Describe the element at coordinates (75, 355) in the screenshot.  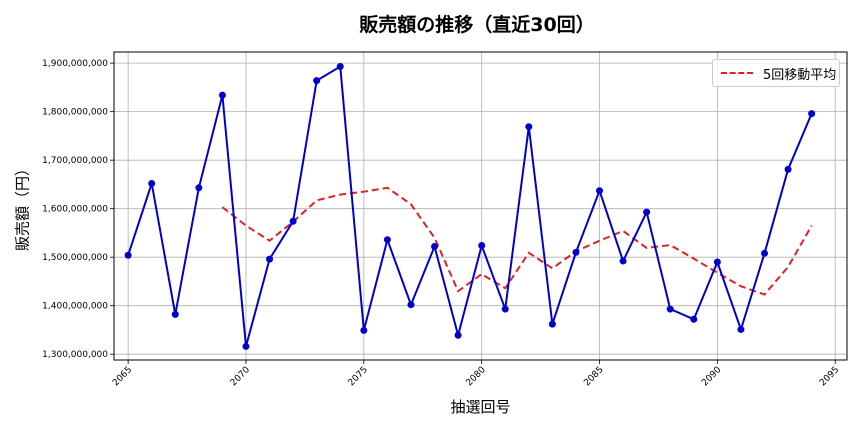
I see `y-tick-label: 1,300,000,000` at that location.